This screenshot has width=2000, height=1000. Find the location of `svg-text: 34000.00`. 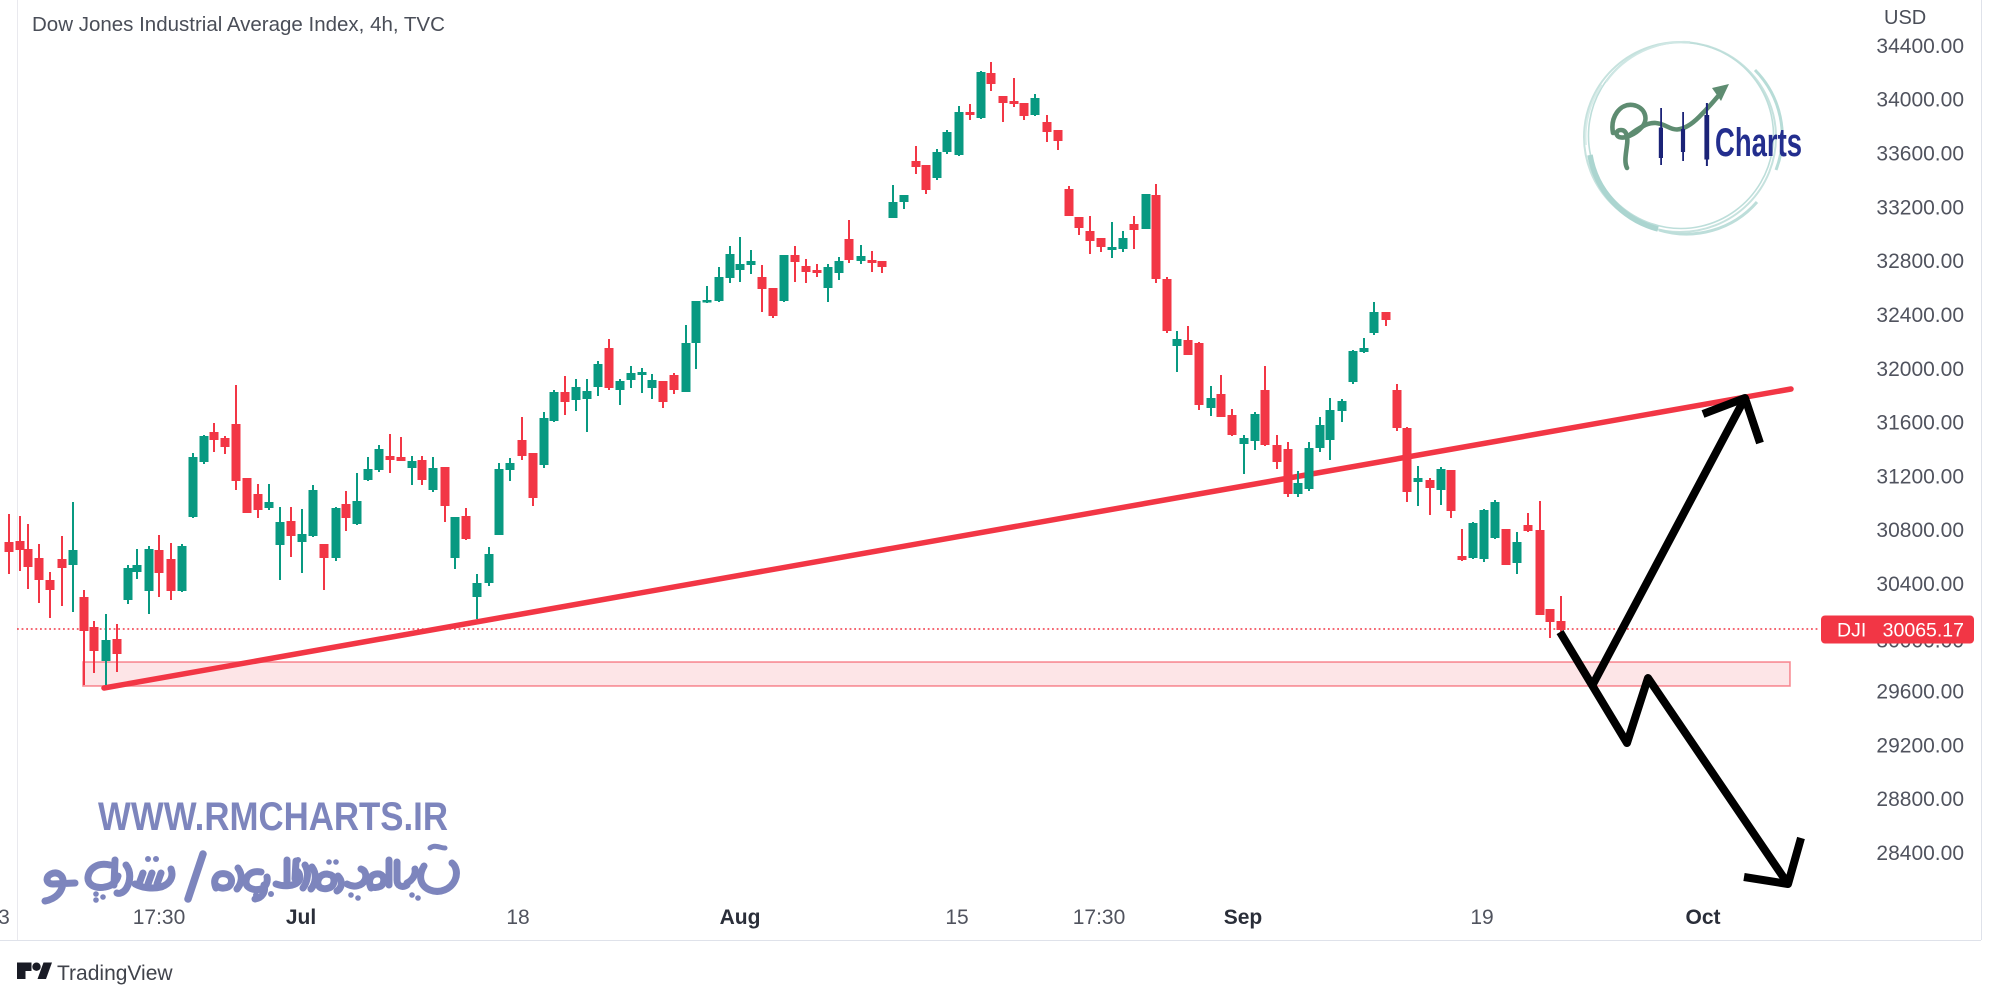

svg-text: 34000.00 is located at coordinates (1920, 100).